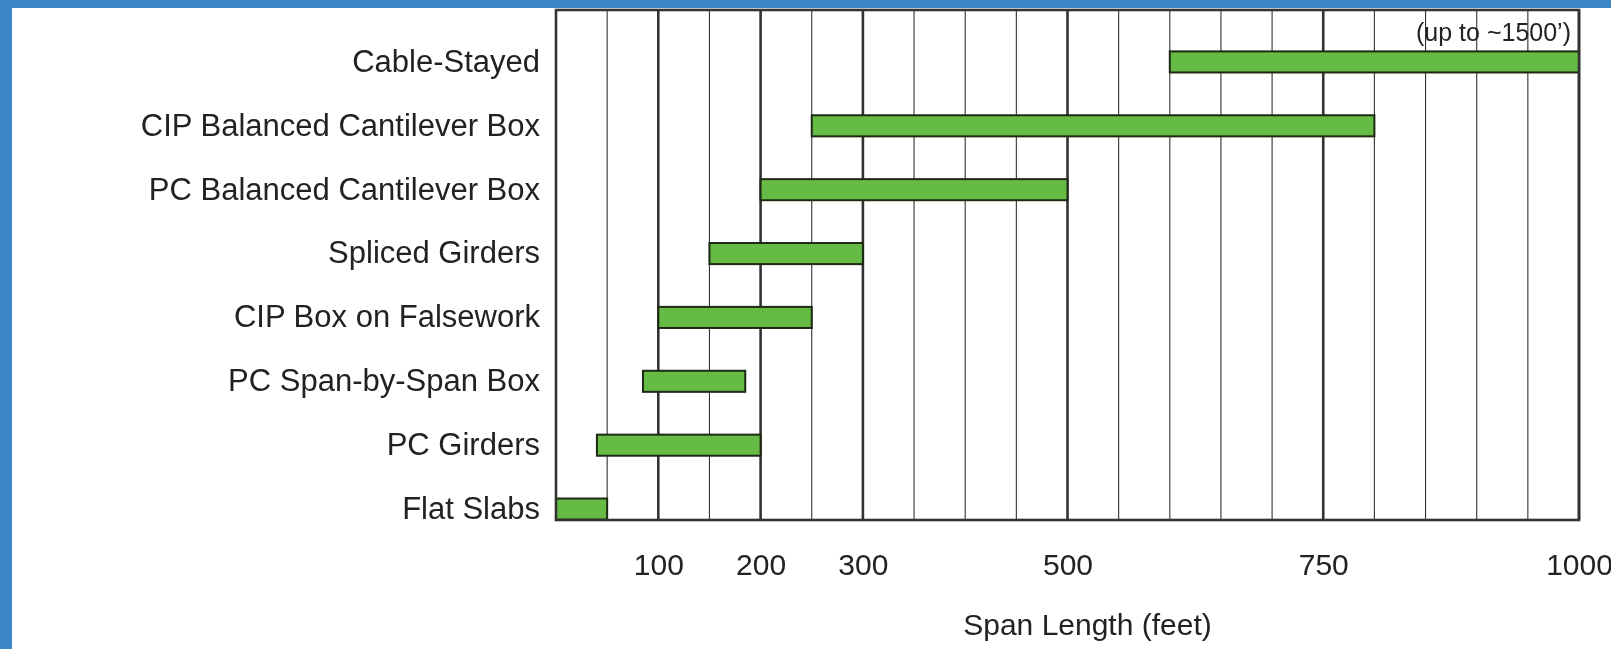 The height and width of the screenshot is (649, 1611). What do you see at coordinates (340, 125) in the screenshot?
I see `y-tick-label: CIP Balanced Cantilever Box` at bounding box center [340, 125].